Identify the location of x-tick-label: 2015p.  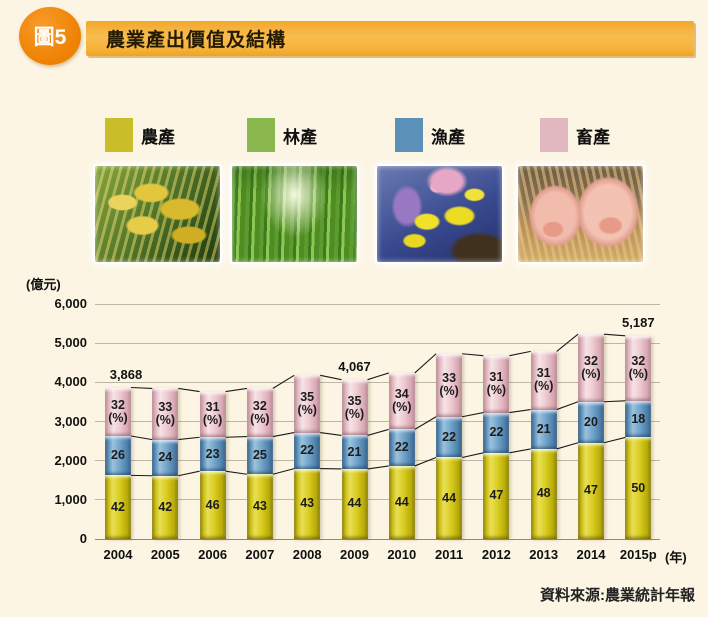
(638, 554).